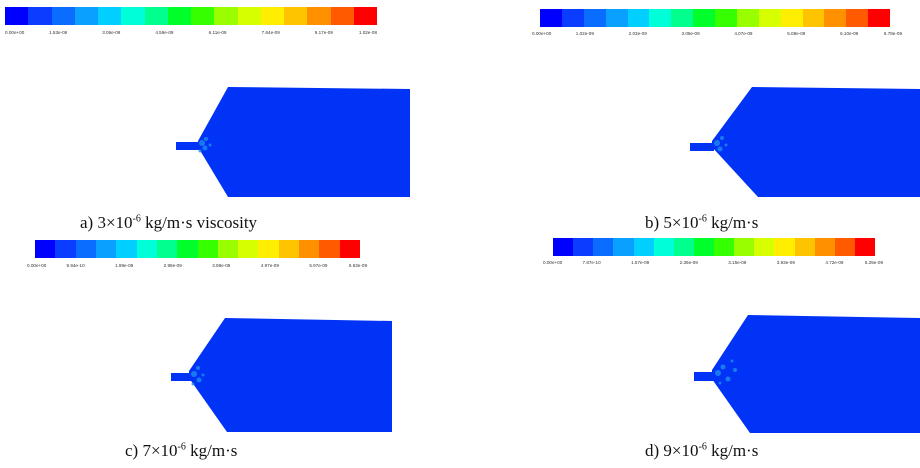 This screenshot has width=920, height=468. I want to click on tick-label: 6.11e-09, so click(217, 32).